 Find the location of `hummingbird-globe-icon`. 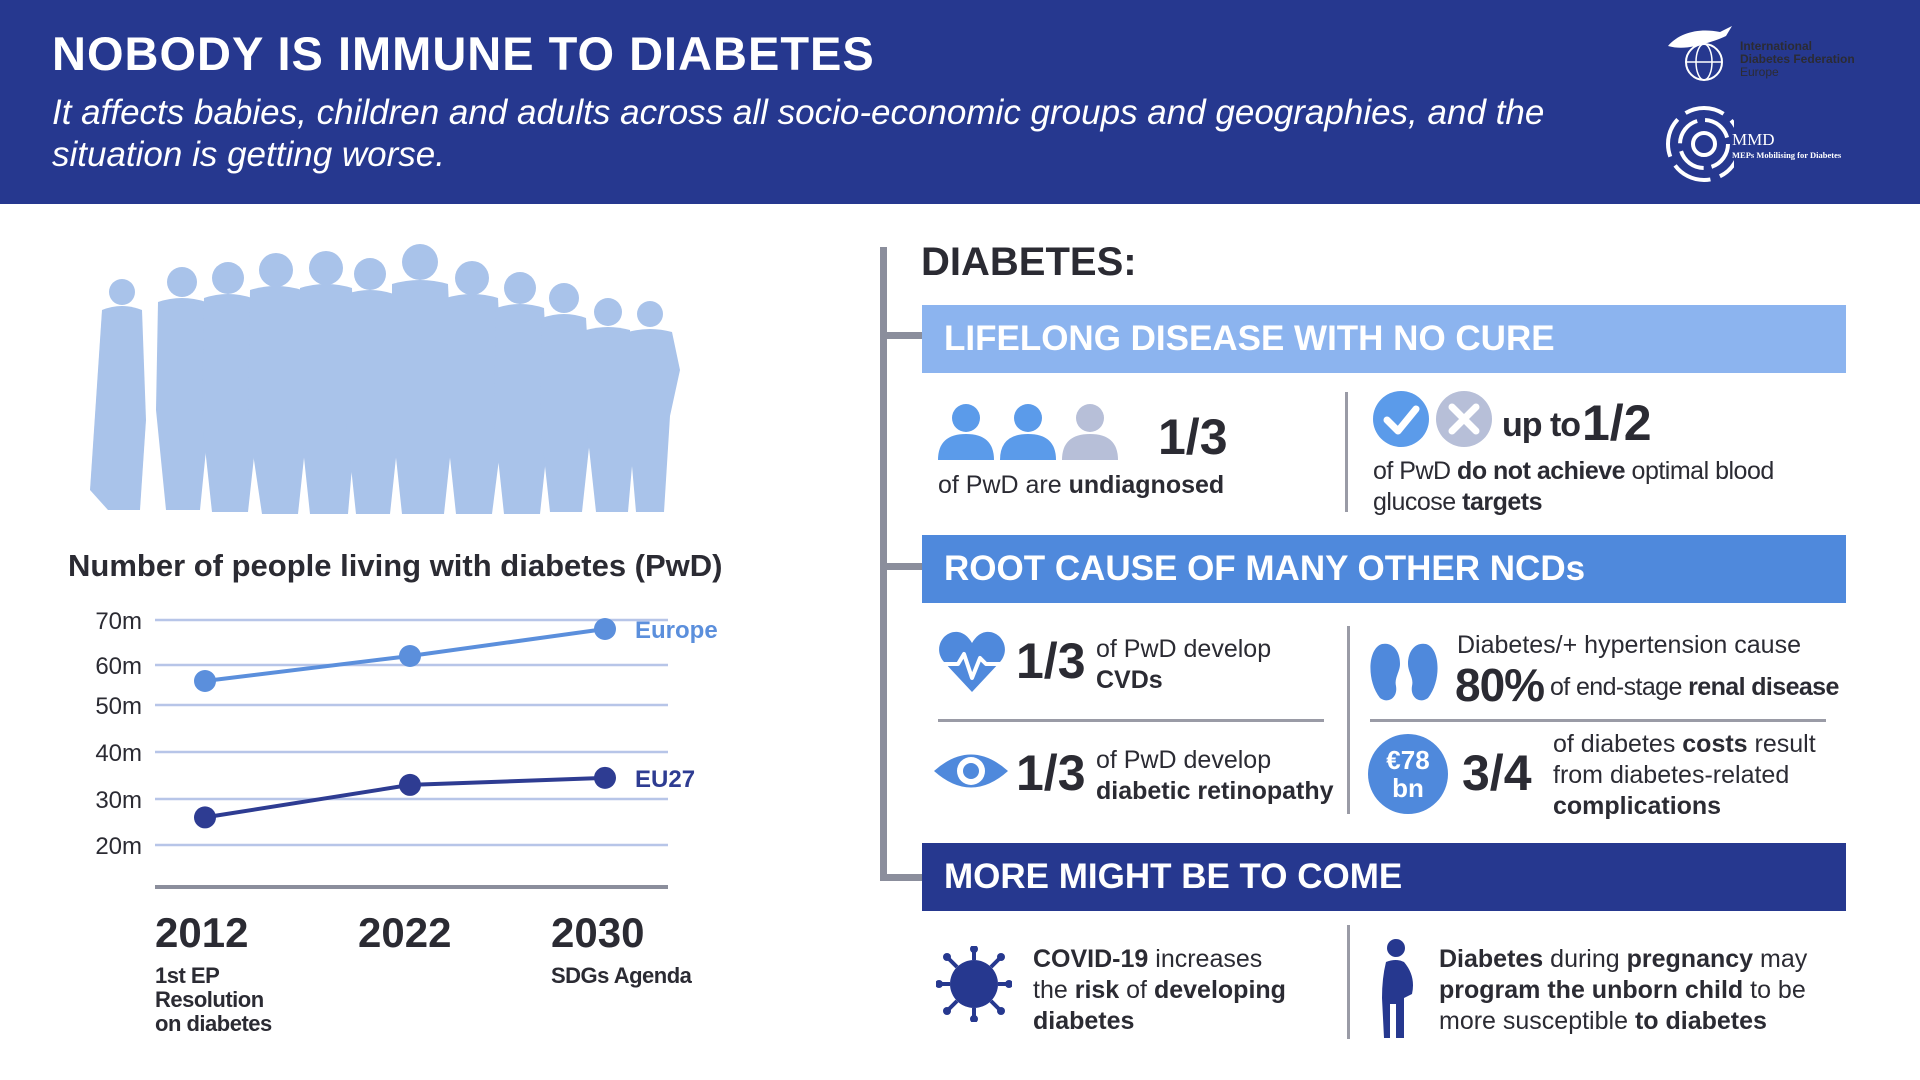

hummingbird-globe-icon is located at coordinates (1700, 53).